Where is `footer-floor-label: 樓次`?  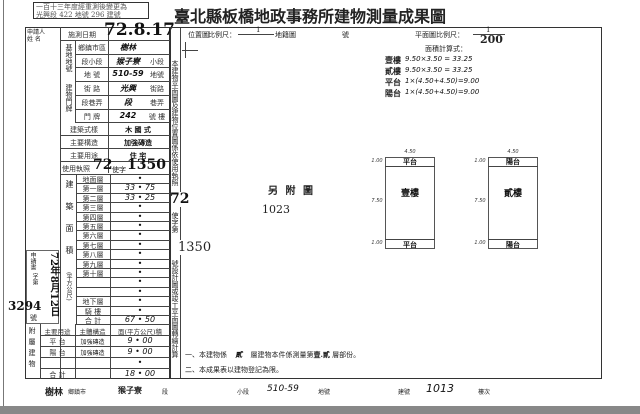
footer-floor-label: 樓次 is located at coordinates (484, 392).